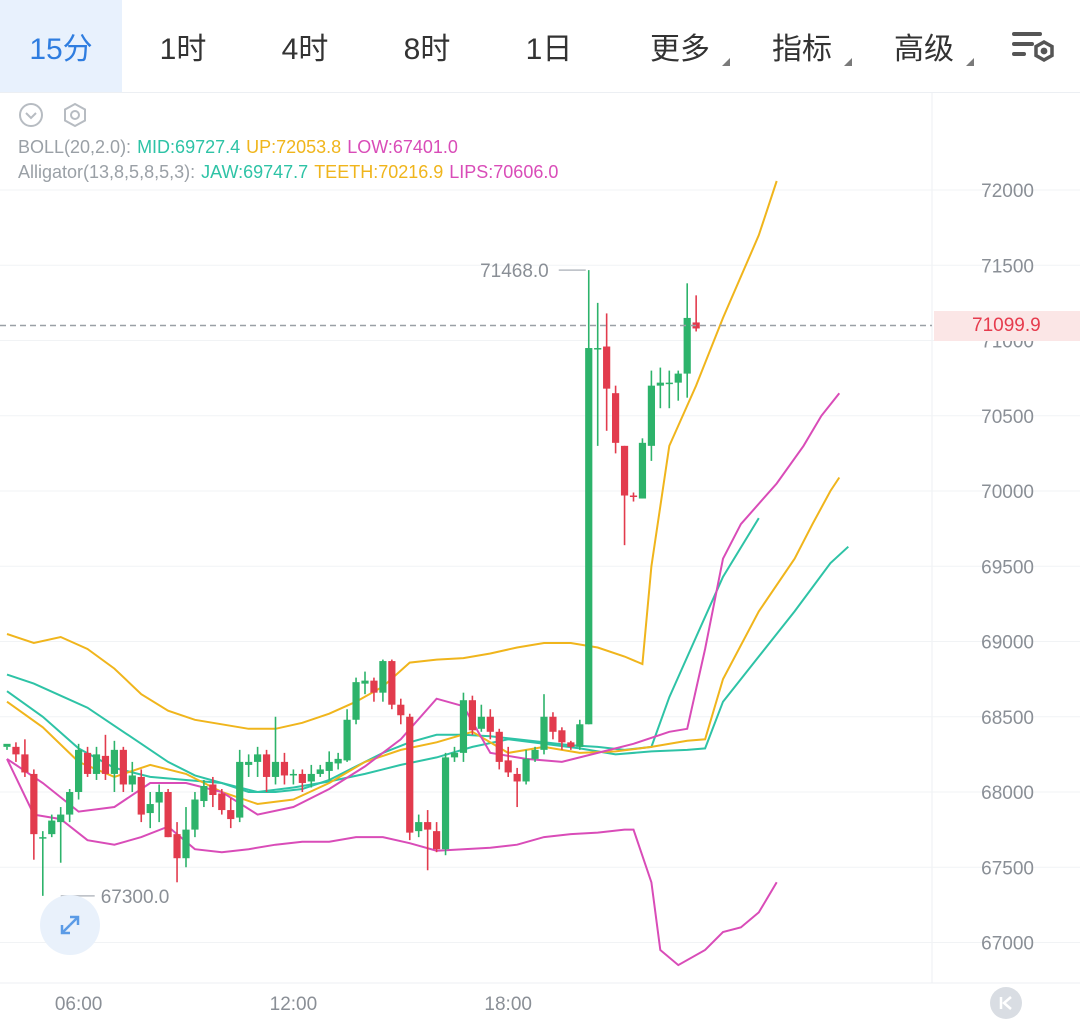 This screenshot has width=1080, height=1024. What do you see at coordinates (514, 271) in the screenshot?
I see `high-price-label: 71468.0` at bounding box center [514, 271].